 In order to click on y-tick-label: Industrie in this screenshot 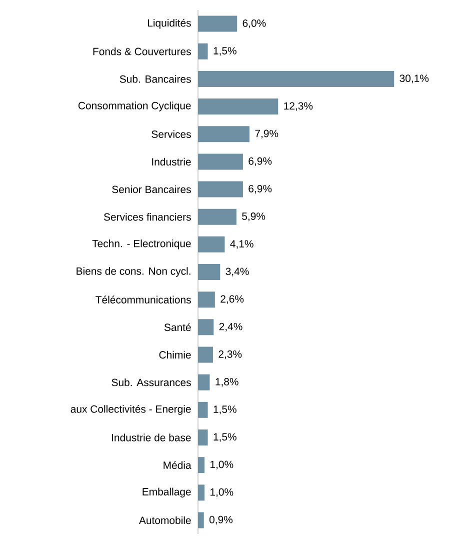, I will do `click(171, 162)`.